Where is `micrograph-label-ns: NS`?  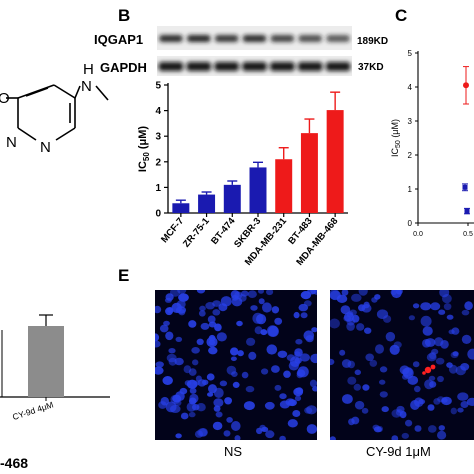
micrograph-label-ns: NS is located at coordinates (233, 451).